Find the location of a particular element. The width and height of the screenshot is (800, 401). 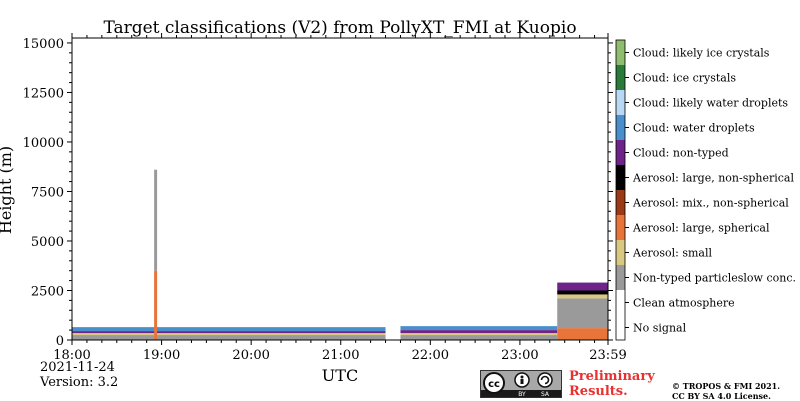

version-label: Version: 3.2 is located at coordinates (79, 382).